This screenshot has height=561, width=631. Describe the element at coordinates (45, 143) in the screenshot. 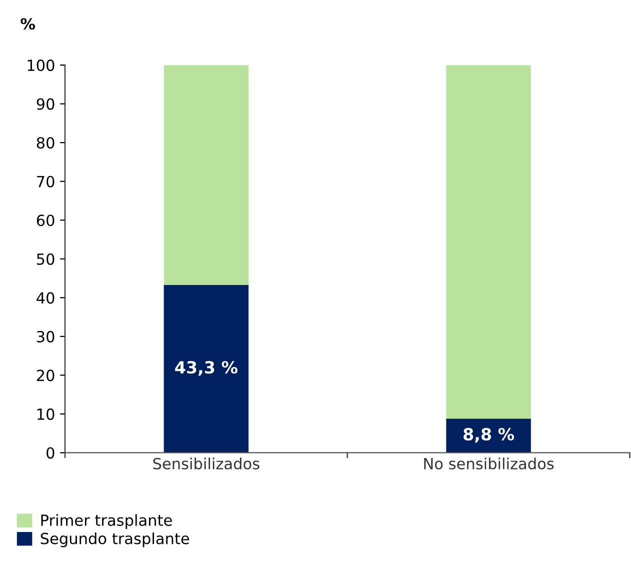

I see `y-tick-label: 80` at that location.